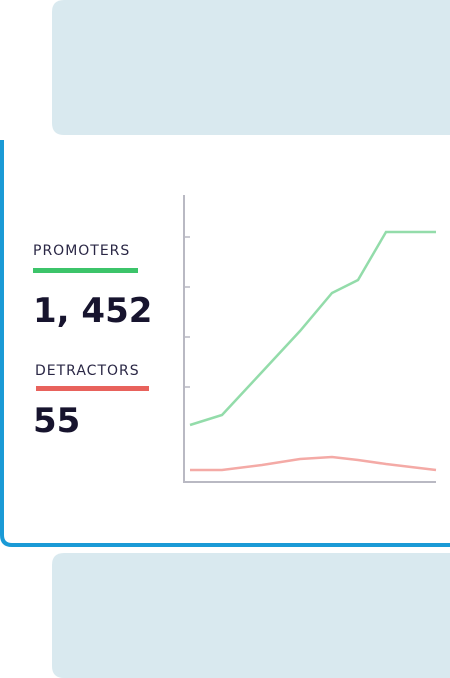 Image resolution: width=450 pixels, height=678 pixels. What do you see at coordinates (92, 311) in the screenshot?
I see `promoters-value: 1, 452` at bounding box center [92, 311].